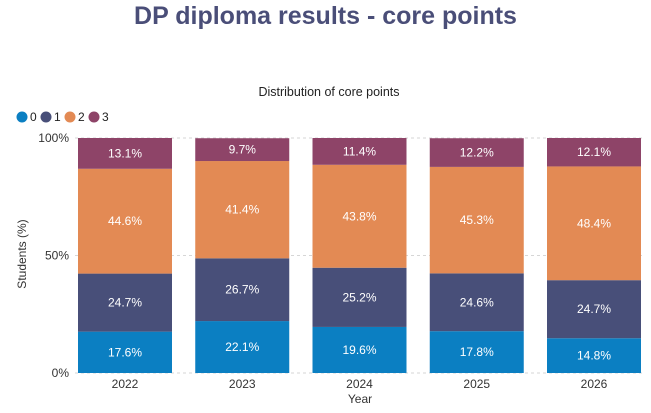  What do you see at coordinates (359, 384) in the screenshot?
I see `x-tick-label: 2024` at bounding box center [359, 384].